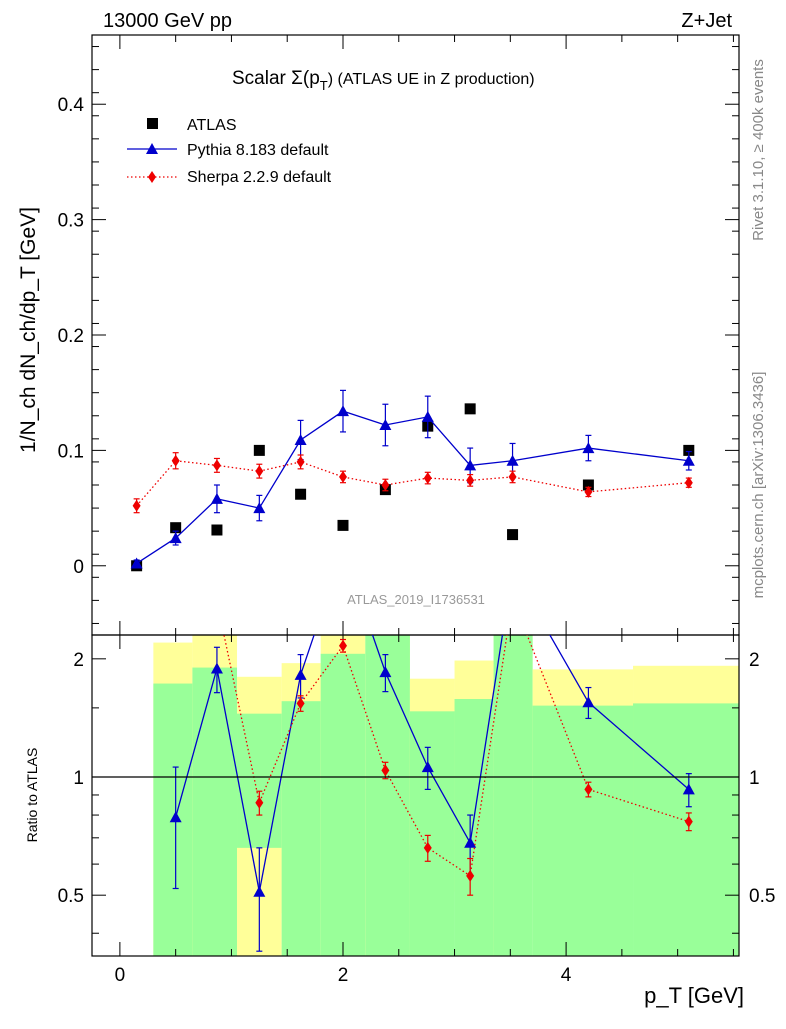 This screenshot has width=786, height=1029. Describe the element at coordinates (566, 975) in the screenshot. I see `x-tick-label: 4` at that location.